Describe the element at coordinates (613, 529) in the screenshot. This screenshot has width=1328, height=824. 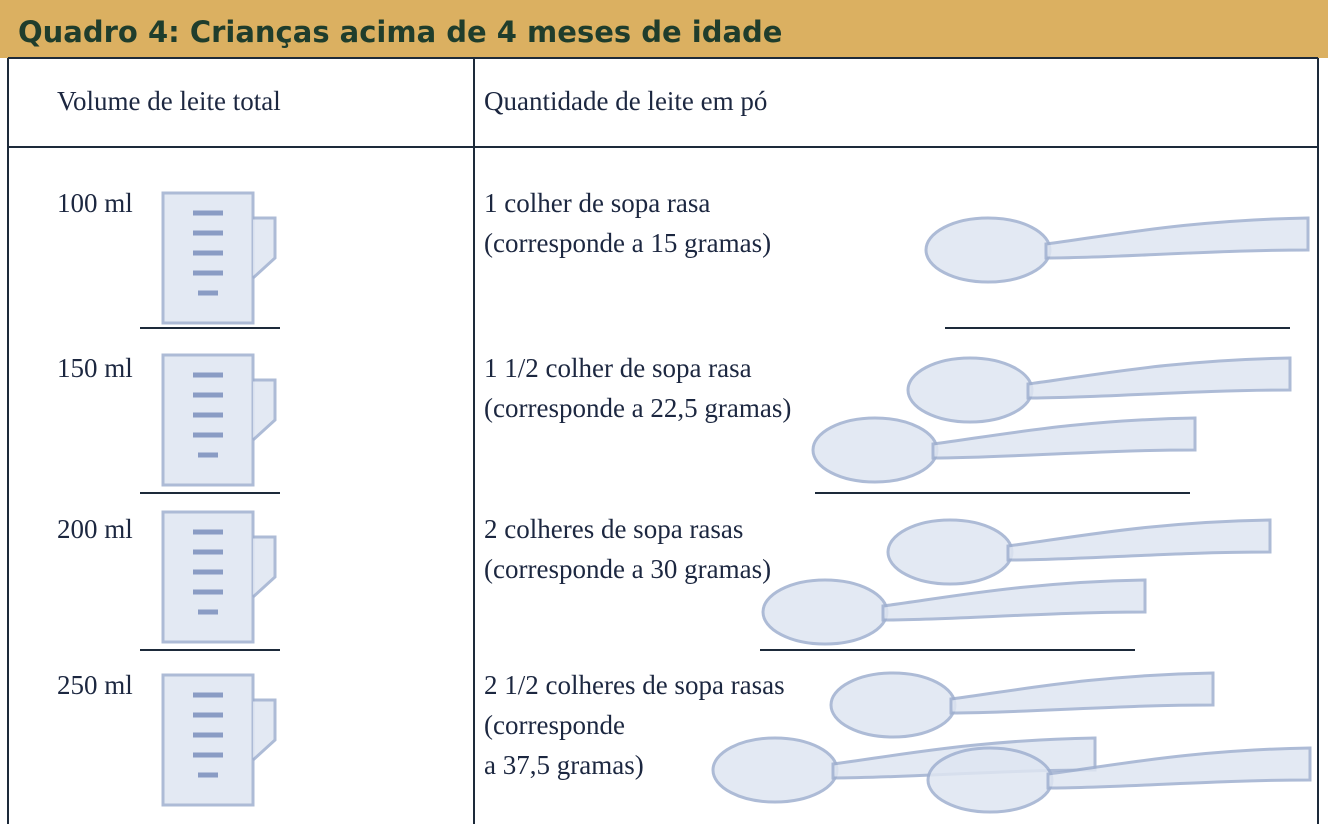
I see `quantity-line: 2 colheres de sopa rasas` at that location.